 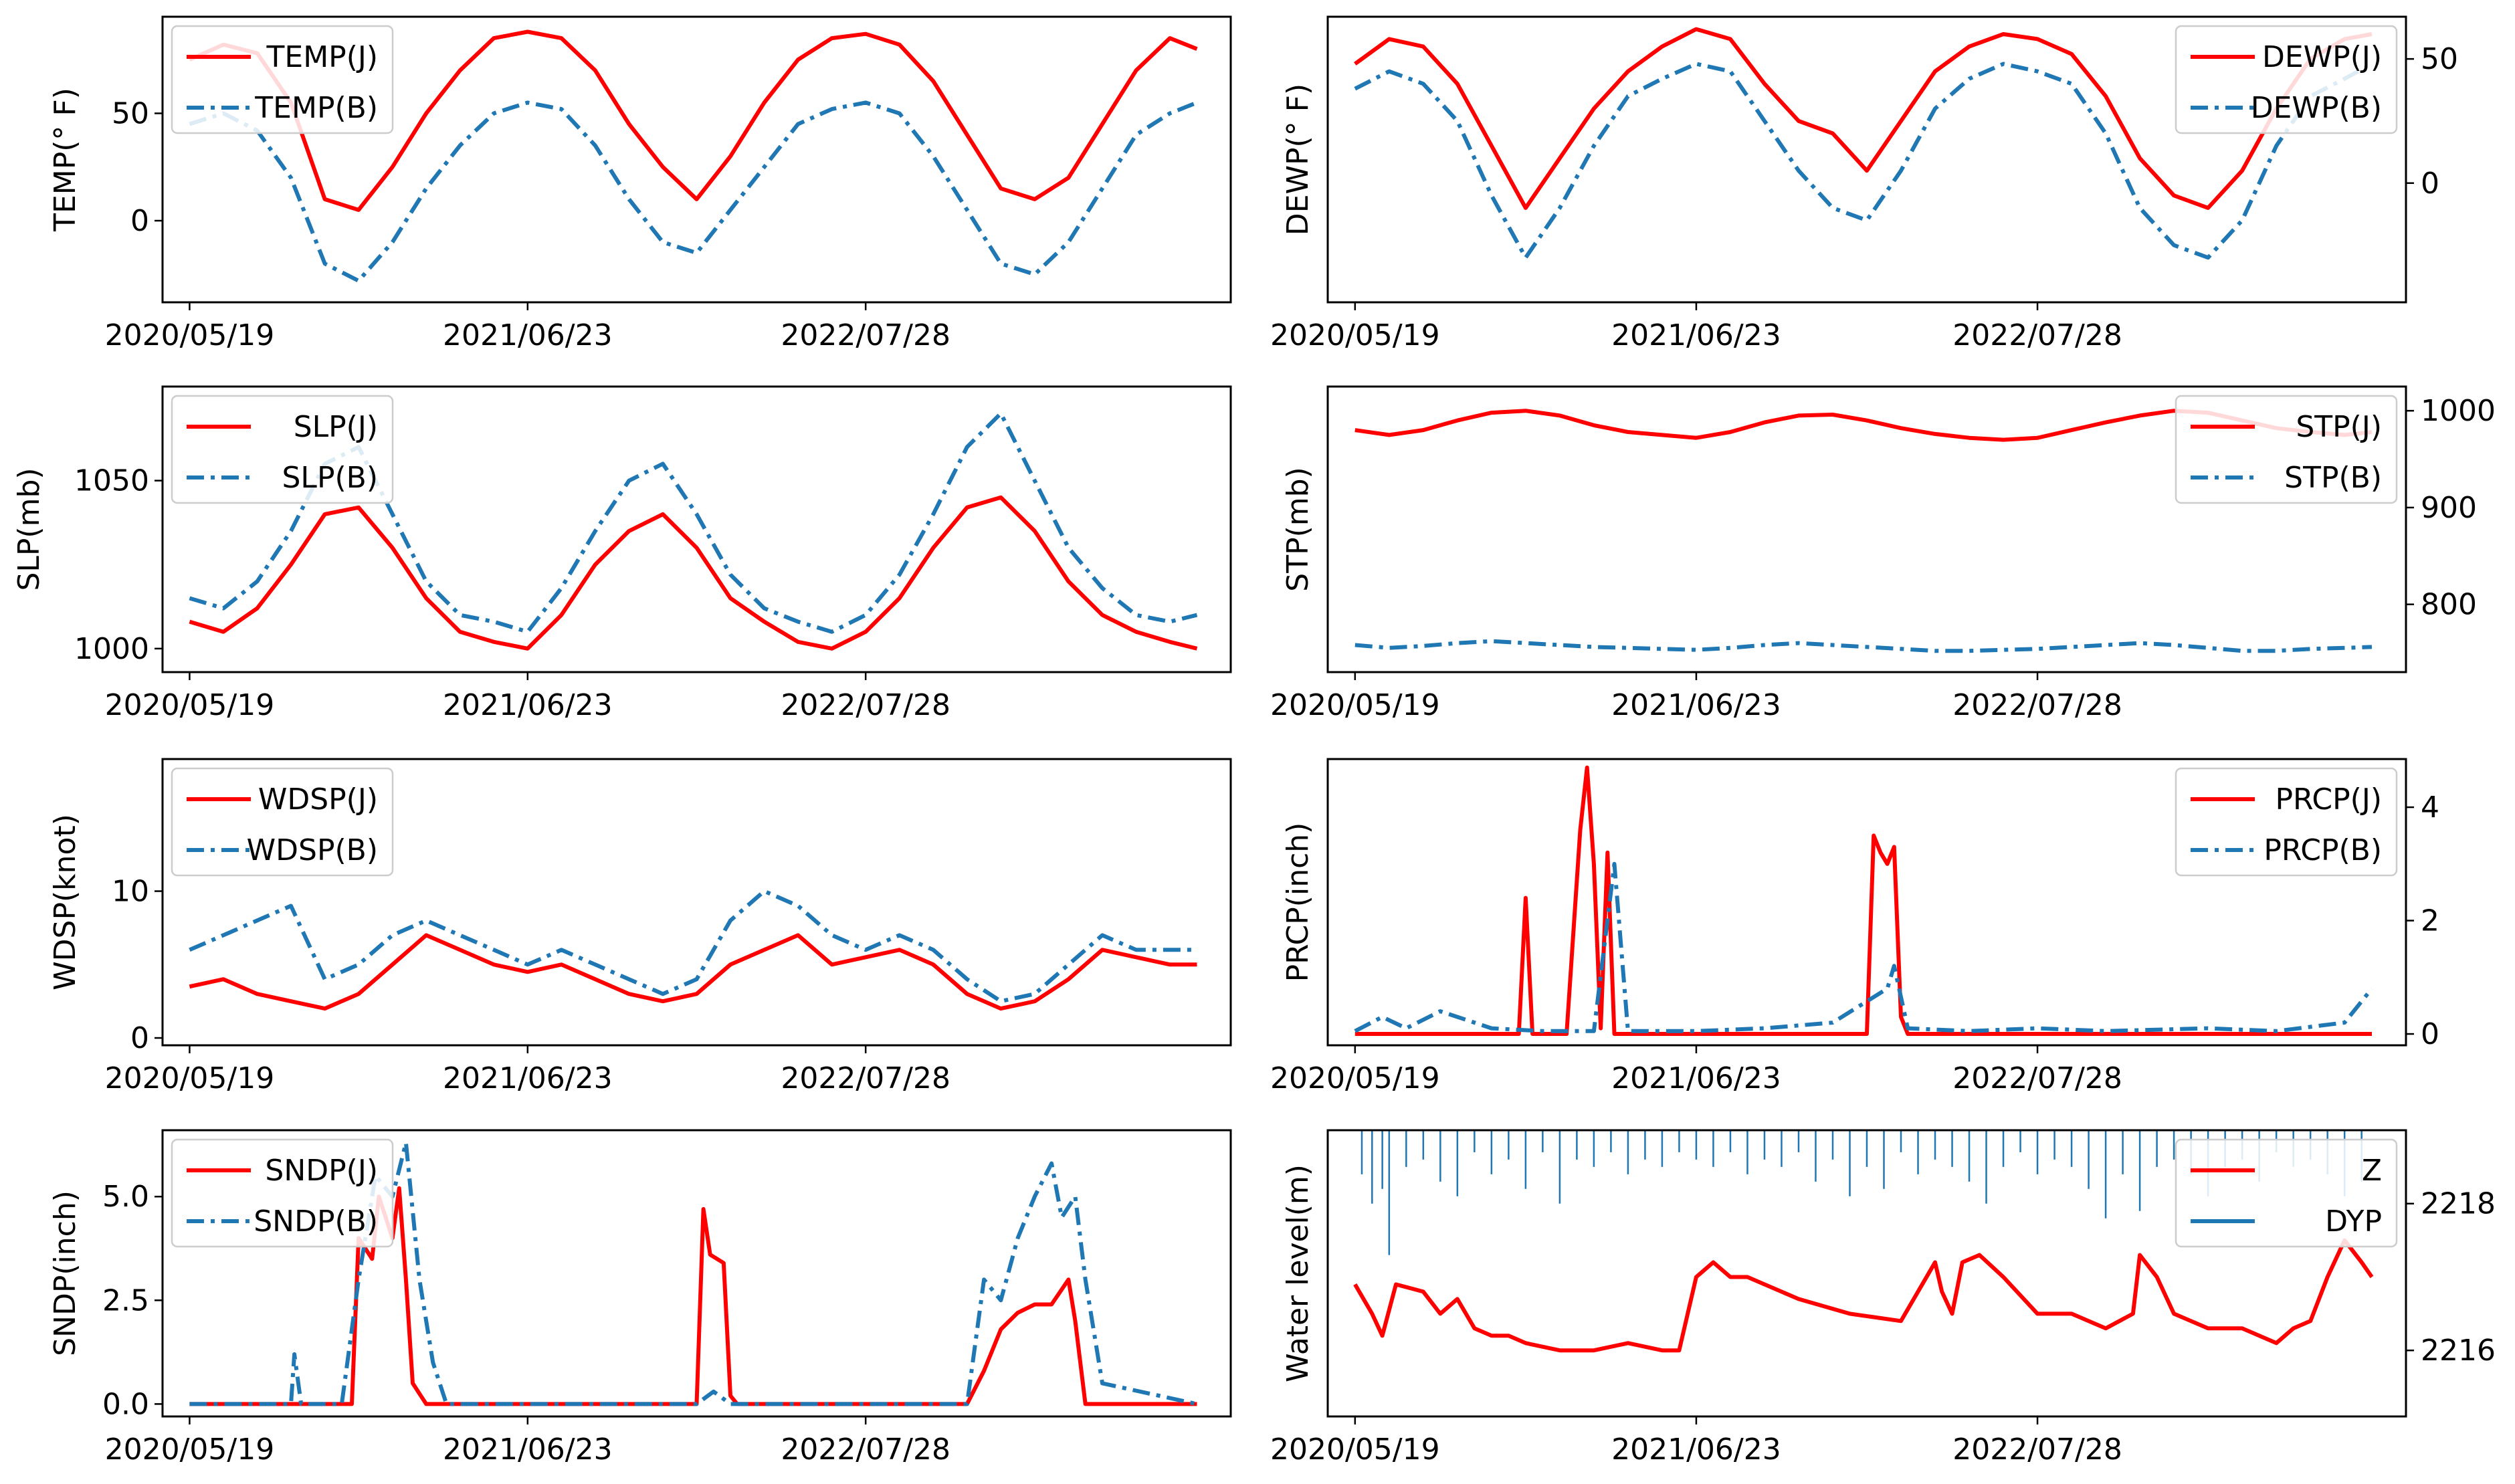 I want to click on legend-label-STP(J): STP(J), so click(x=2339, y=427).